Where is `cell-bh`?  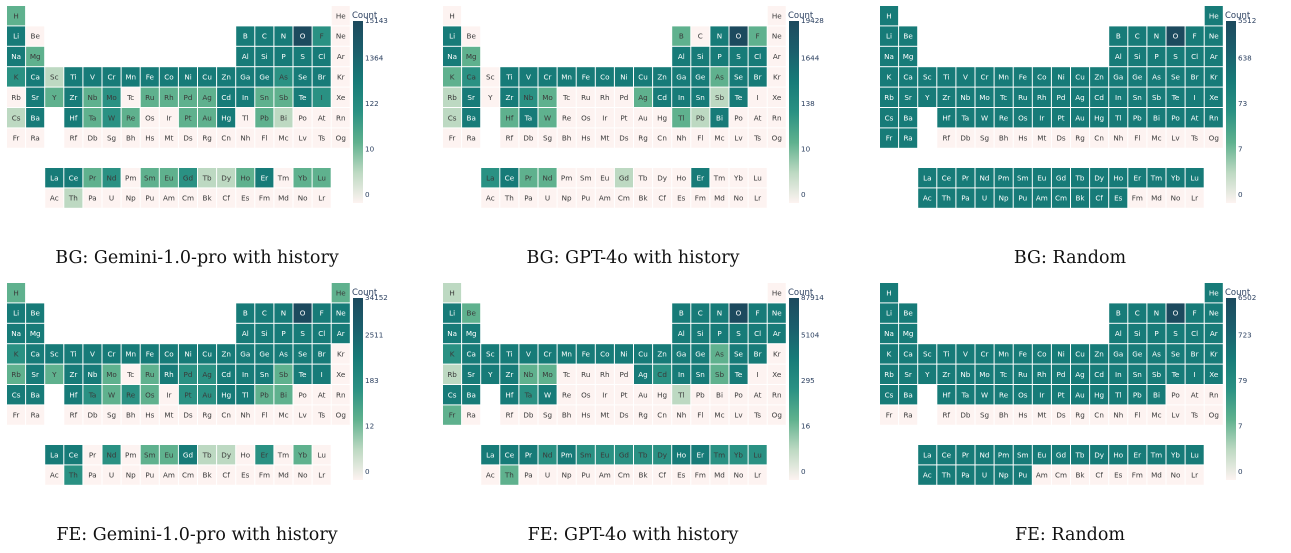 cell-bh is located at coordinates (130, 138).